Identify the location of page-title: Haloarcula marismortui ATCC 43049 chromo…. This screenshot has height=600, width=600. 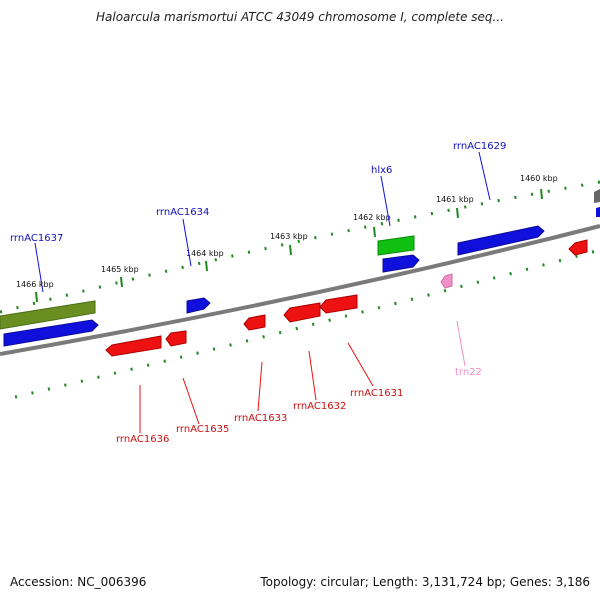
(300, 17).